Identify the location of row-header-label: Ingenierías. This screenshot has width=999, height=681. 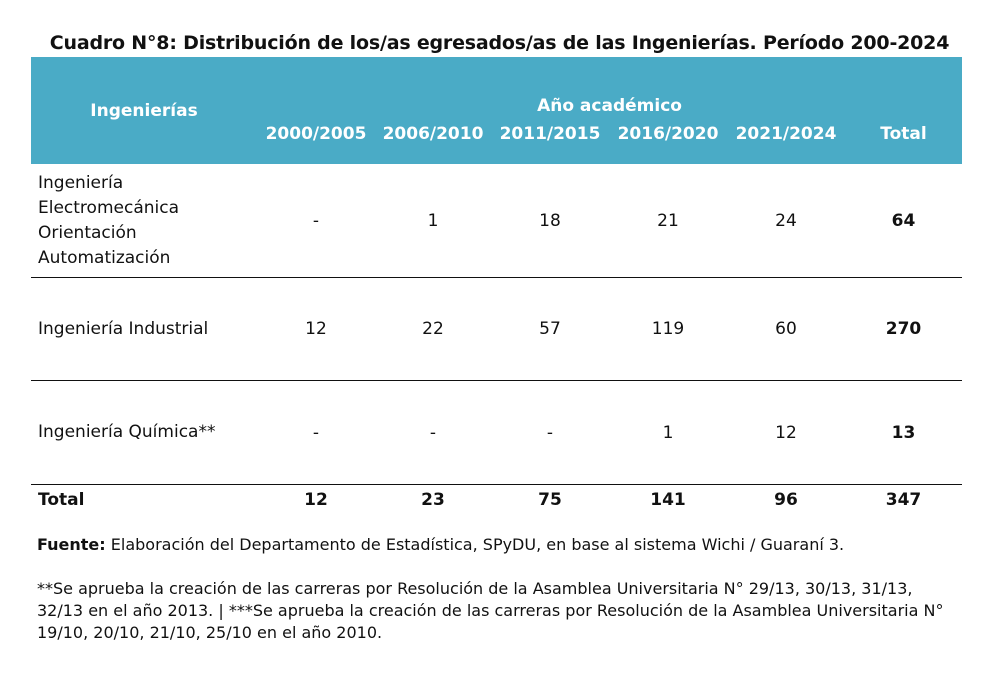
(144, 110).